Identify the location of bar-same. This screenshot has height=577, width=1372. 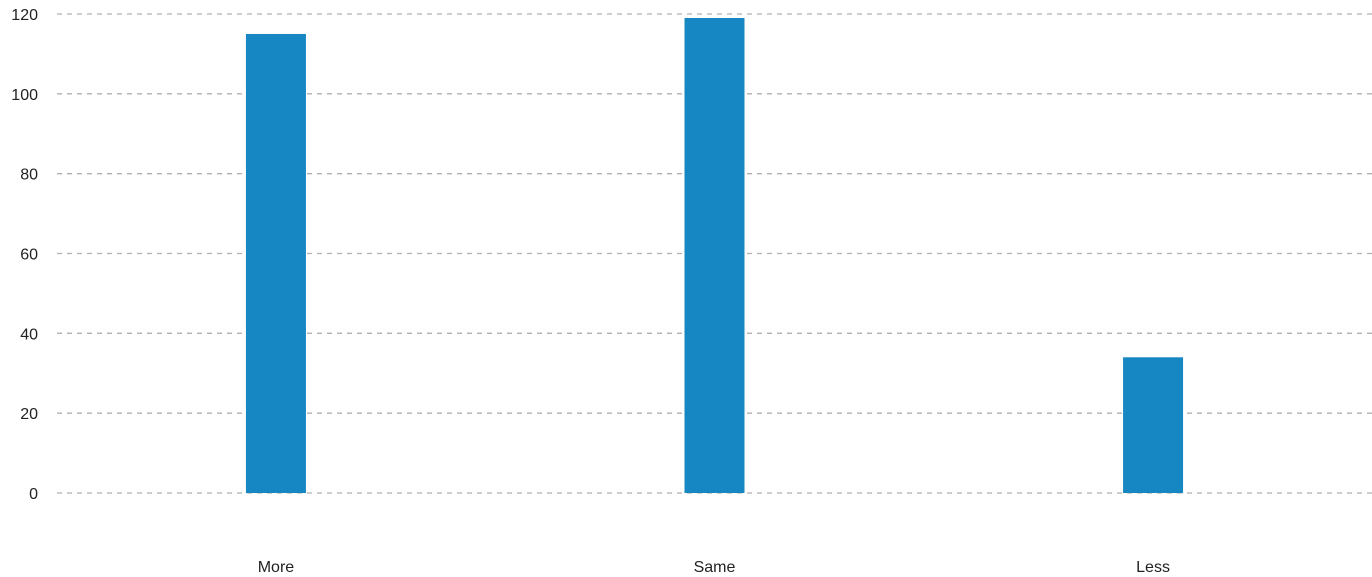
(714, 255).